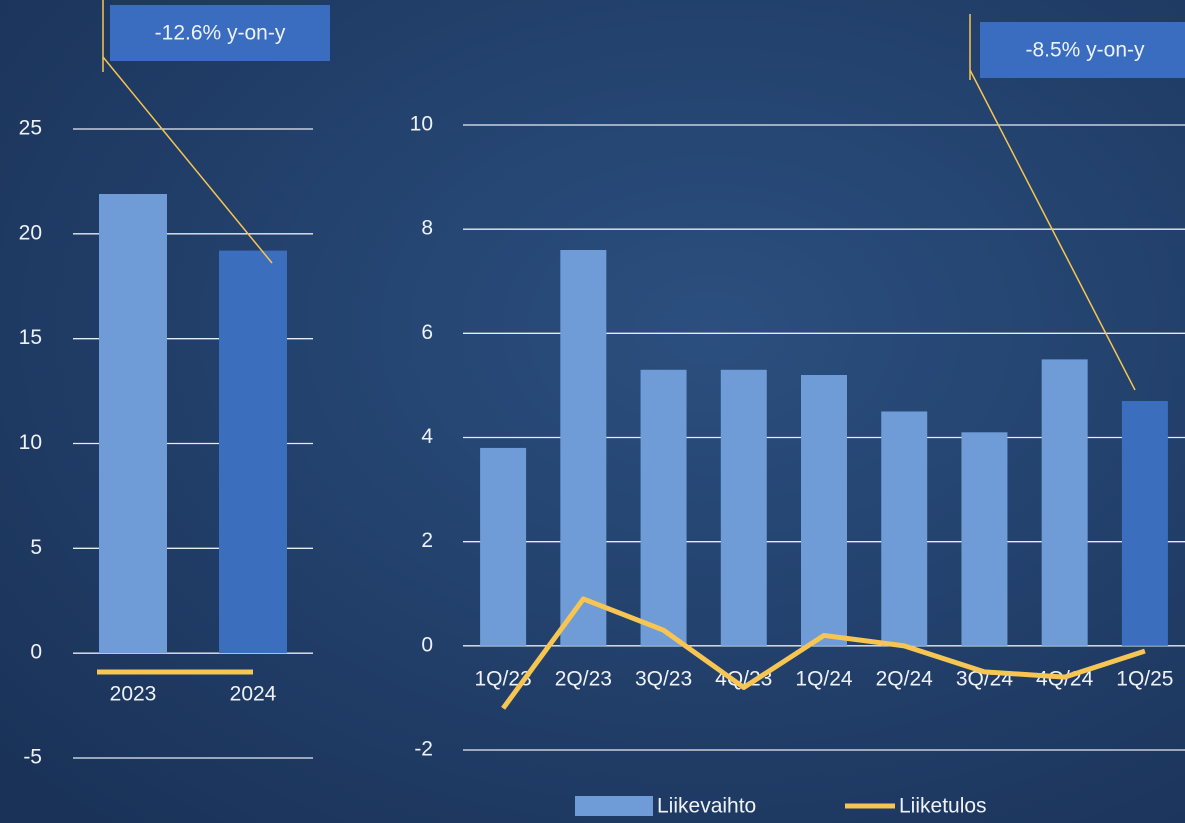  Describe the element at coordinates (423, 749) in the screenshot. I see `y-tick-label: -2` at that location.